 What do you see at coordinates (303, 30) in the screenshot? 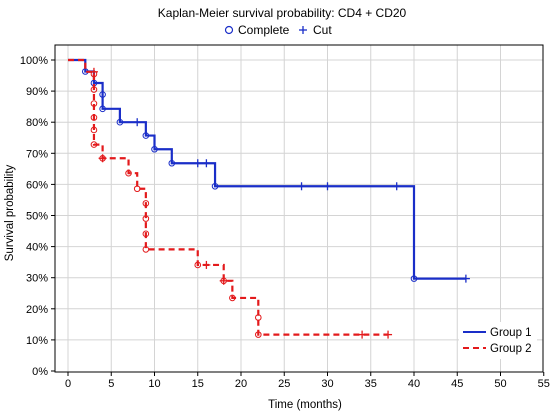
I see `legend-cut-marker-icon` at bounding box center [303, 30].